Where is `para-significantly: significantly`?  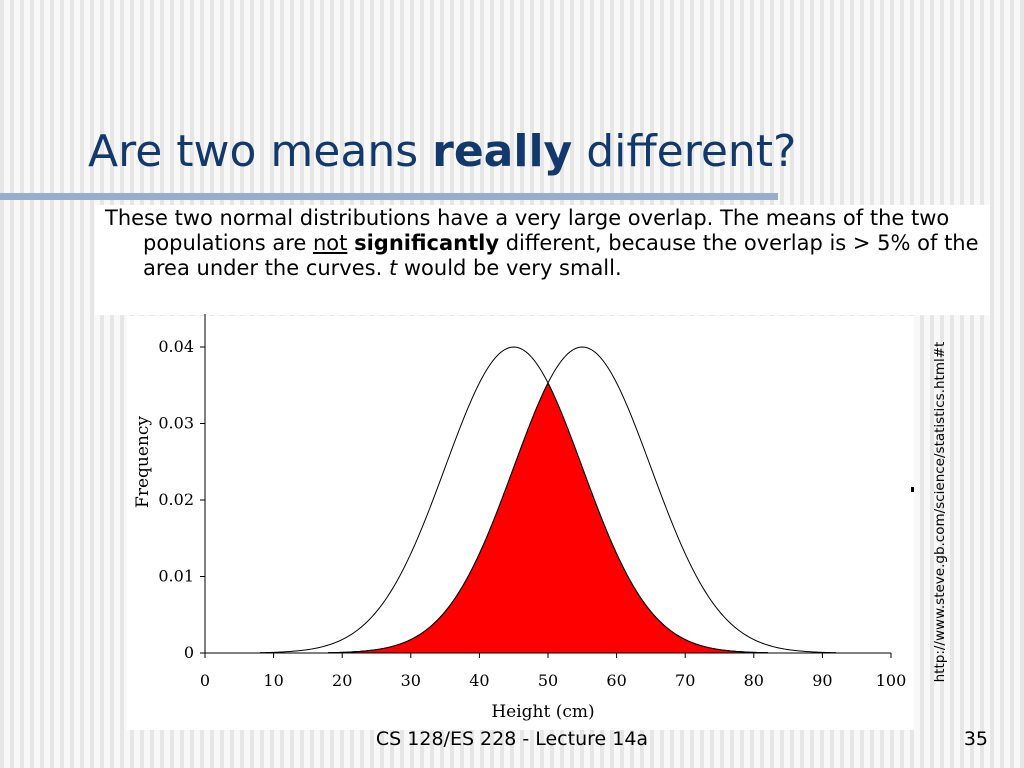
para-significantly: significantly is located at coordinates (427, 243).